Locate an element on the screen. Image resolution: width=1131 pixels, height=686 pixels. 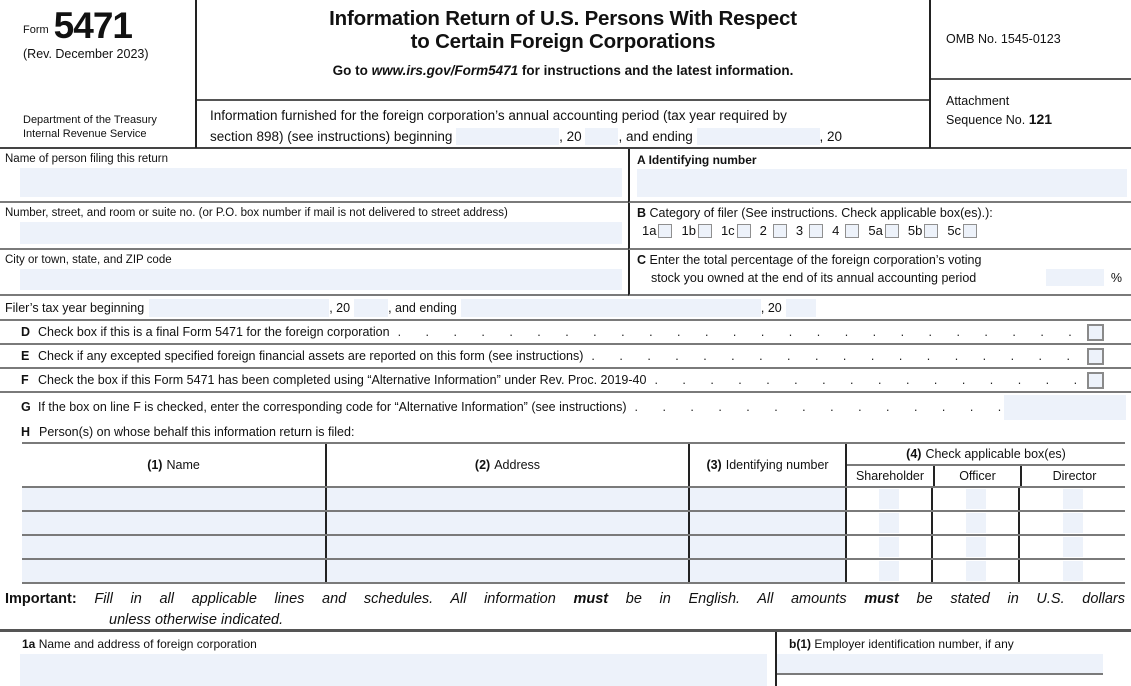
omb-number: OMB No. 1545-0123 is located at coordinates (1031, 40).